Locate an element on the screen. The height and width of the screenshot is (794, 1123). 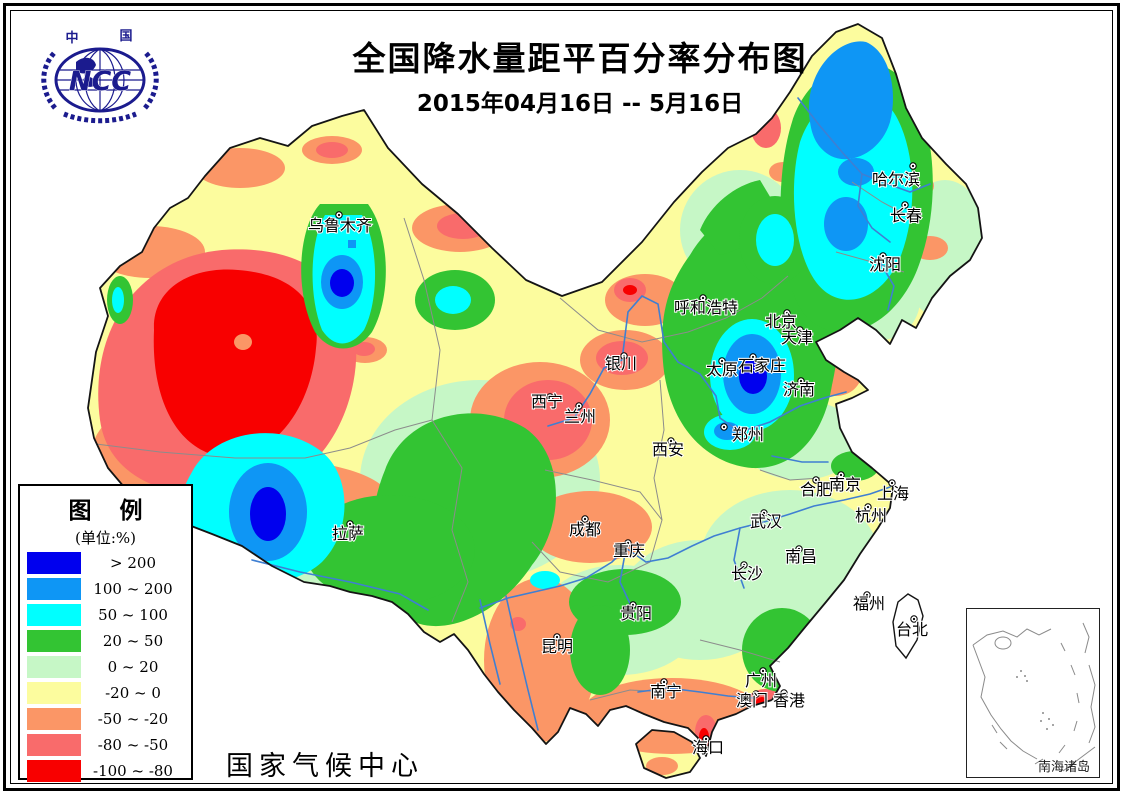
city-南宁: 南宁 is located at coordinates (666, 690).